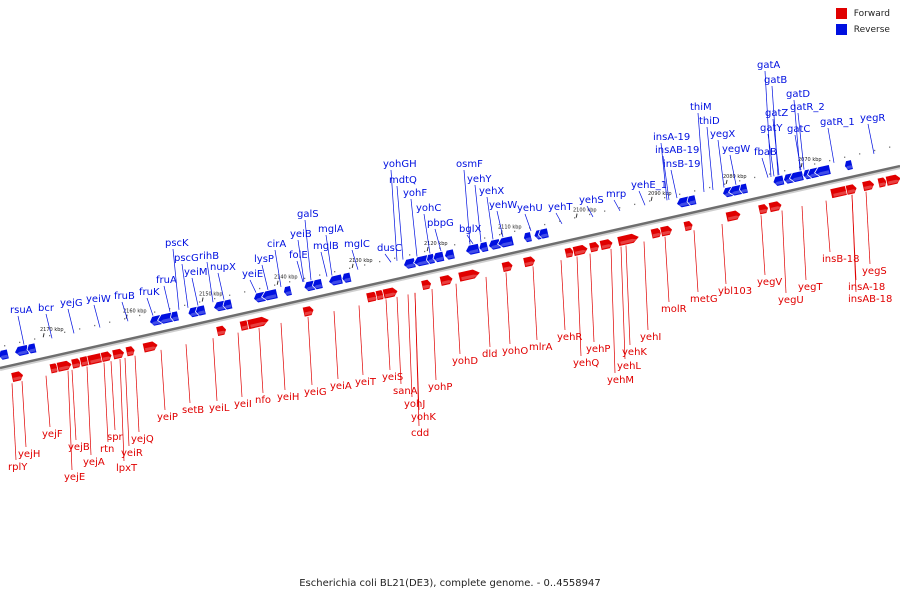 The image size is (900, 600). I want to click on gene-label-yehm: yehM, so click(620, 380).